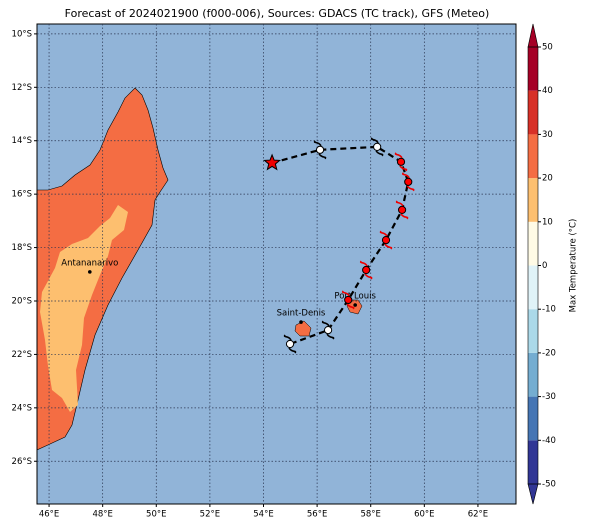 This screenshot has width=591, height=528. What do you see at coordinates (22, 34) in the screenshot?
I see `y-tick-label: 10°S` at bounding box center [22, 34].